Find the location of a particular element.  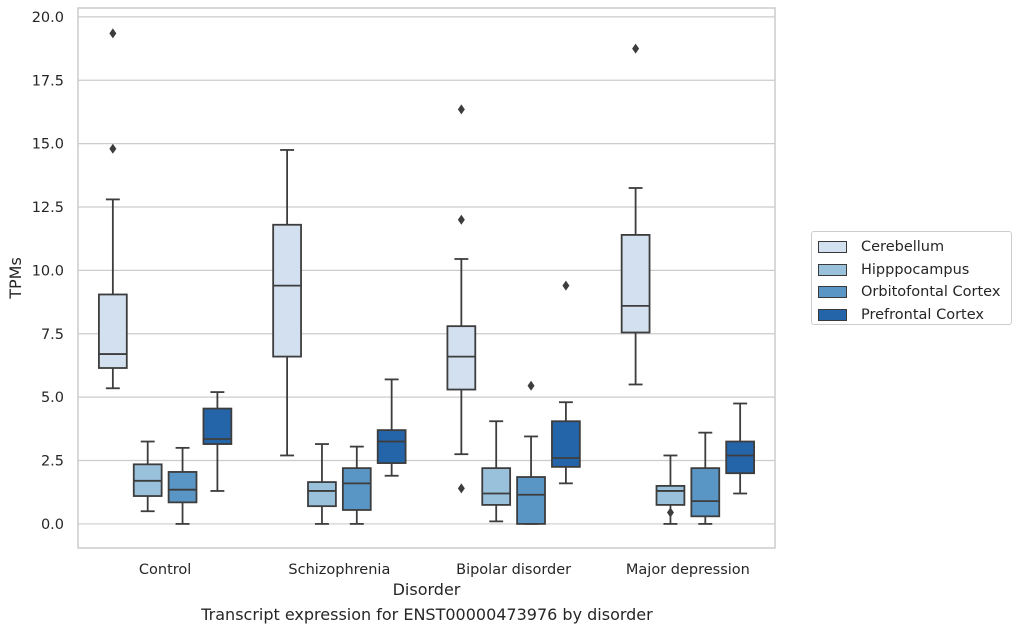

x-tick-label: Bipolar disorder is located at coordinates (513, 570).